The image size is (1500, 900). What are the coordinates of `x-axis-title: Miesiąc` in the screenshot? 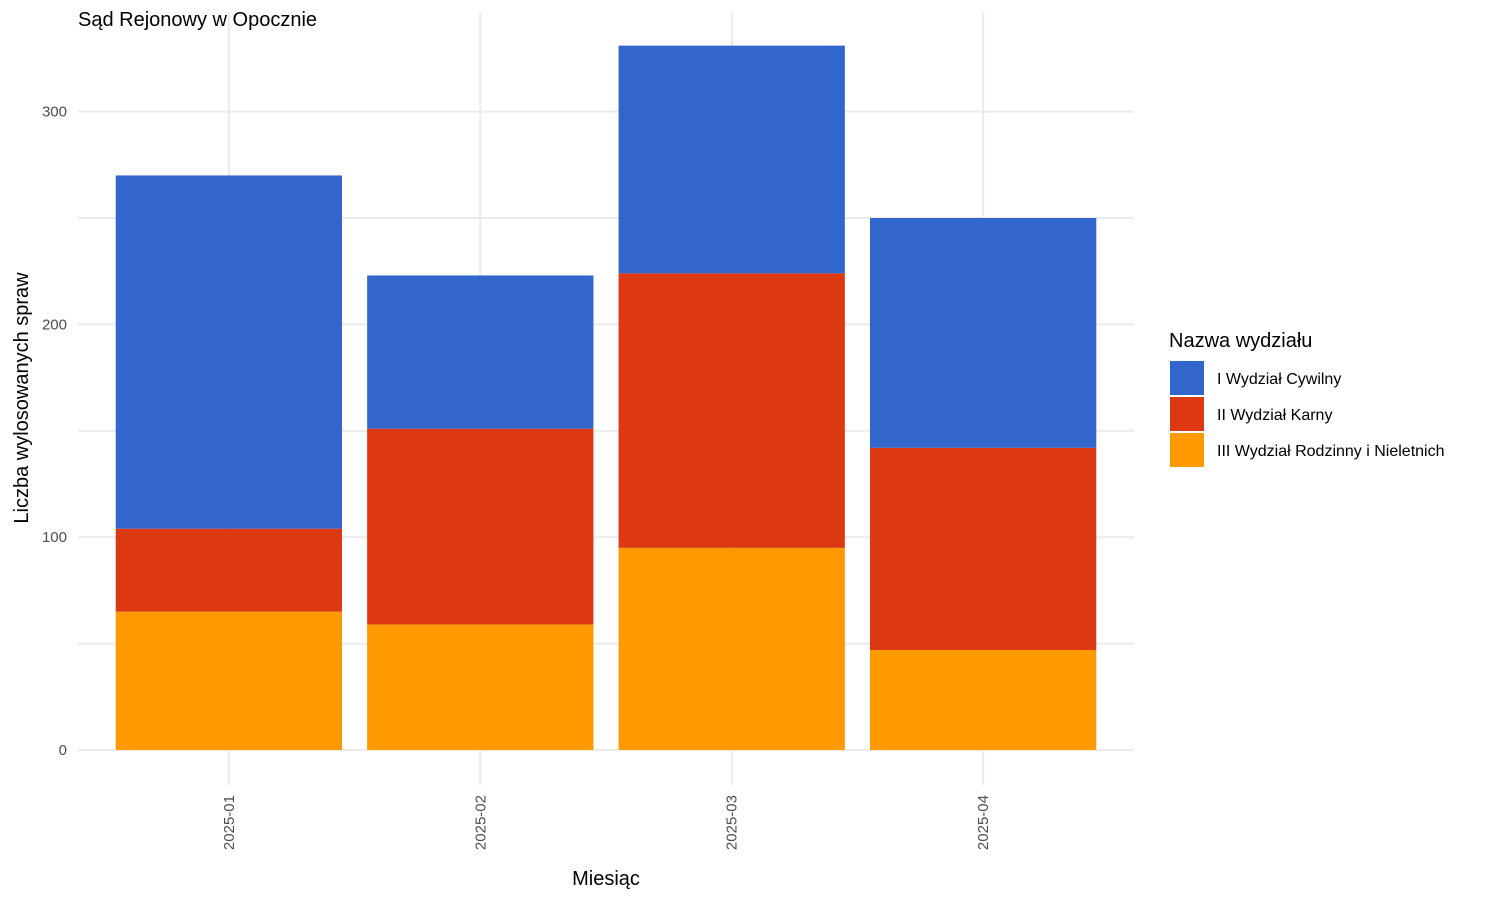 It's located at (606, 879).